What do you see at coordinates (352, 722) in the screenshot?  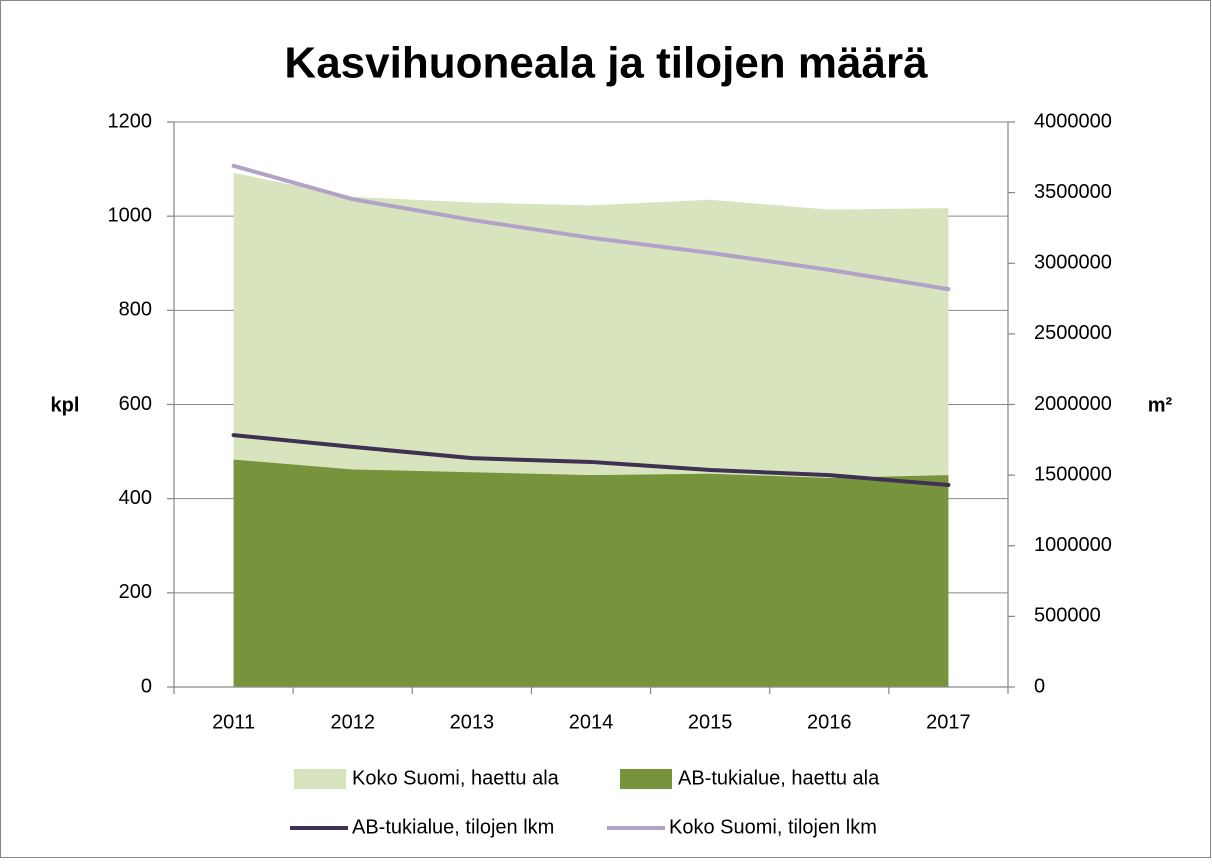 I see `x-tick-label: 2012` at bounding box center [352, 722].